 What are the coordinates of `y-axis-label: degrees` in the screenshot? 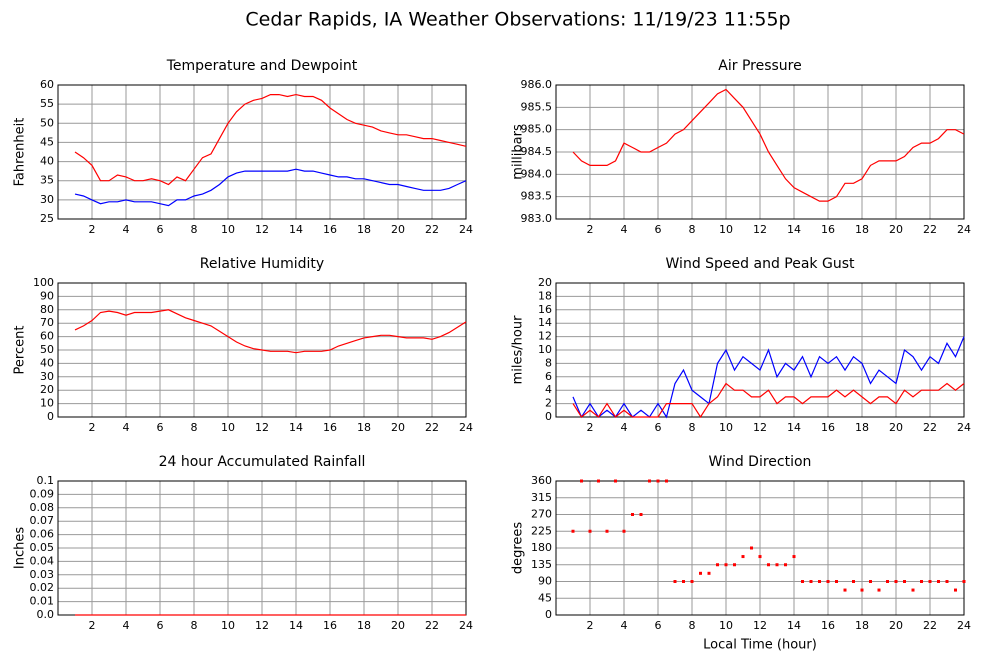 It's located at (518, 548).